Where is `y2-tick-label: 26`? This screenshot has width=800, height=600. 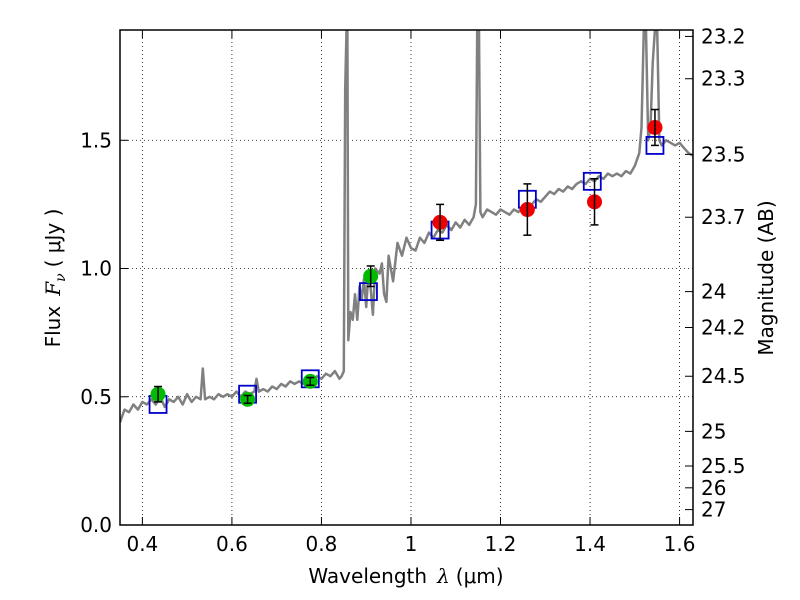 y2-tick-label: 26 is located at coordinates (713, 488).